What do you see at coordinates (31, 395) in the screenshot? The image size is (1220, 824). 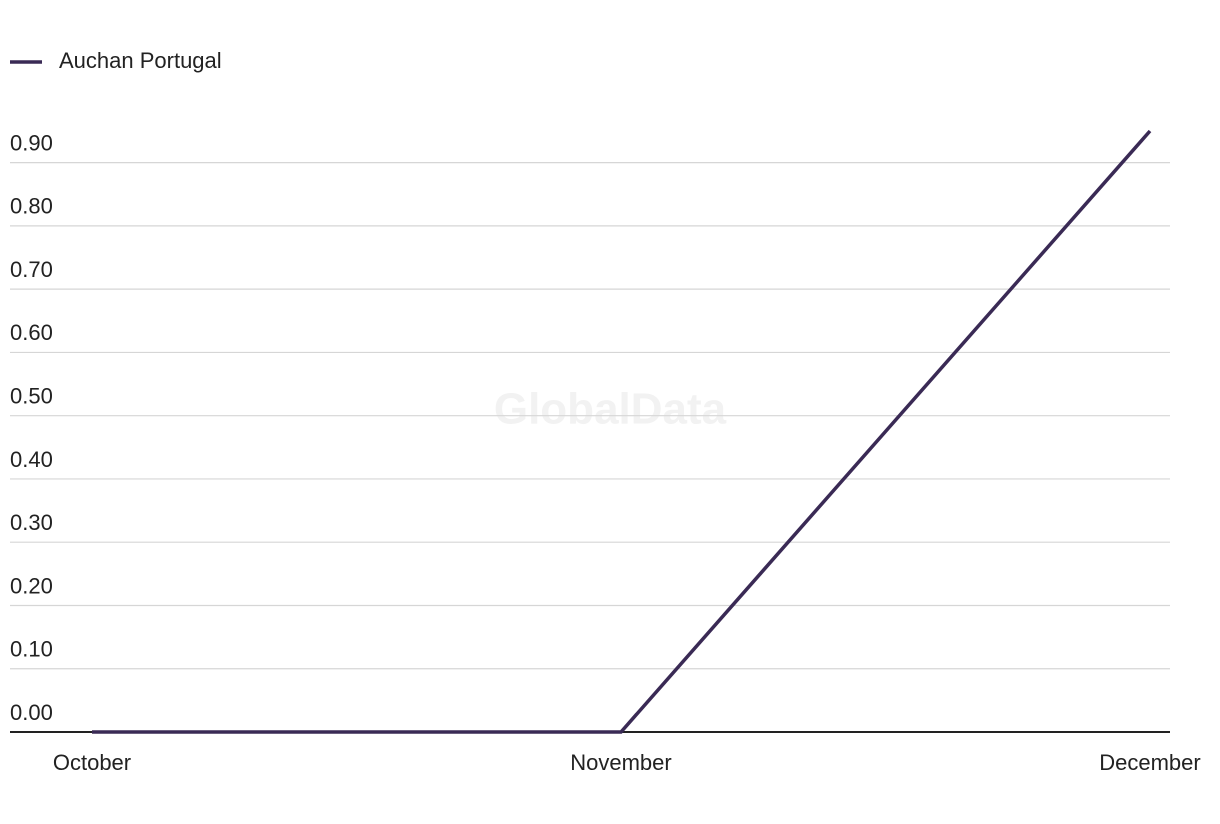 I see `y-tick-label: 0.50` at bounding box center [31, 395].